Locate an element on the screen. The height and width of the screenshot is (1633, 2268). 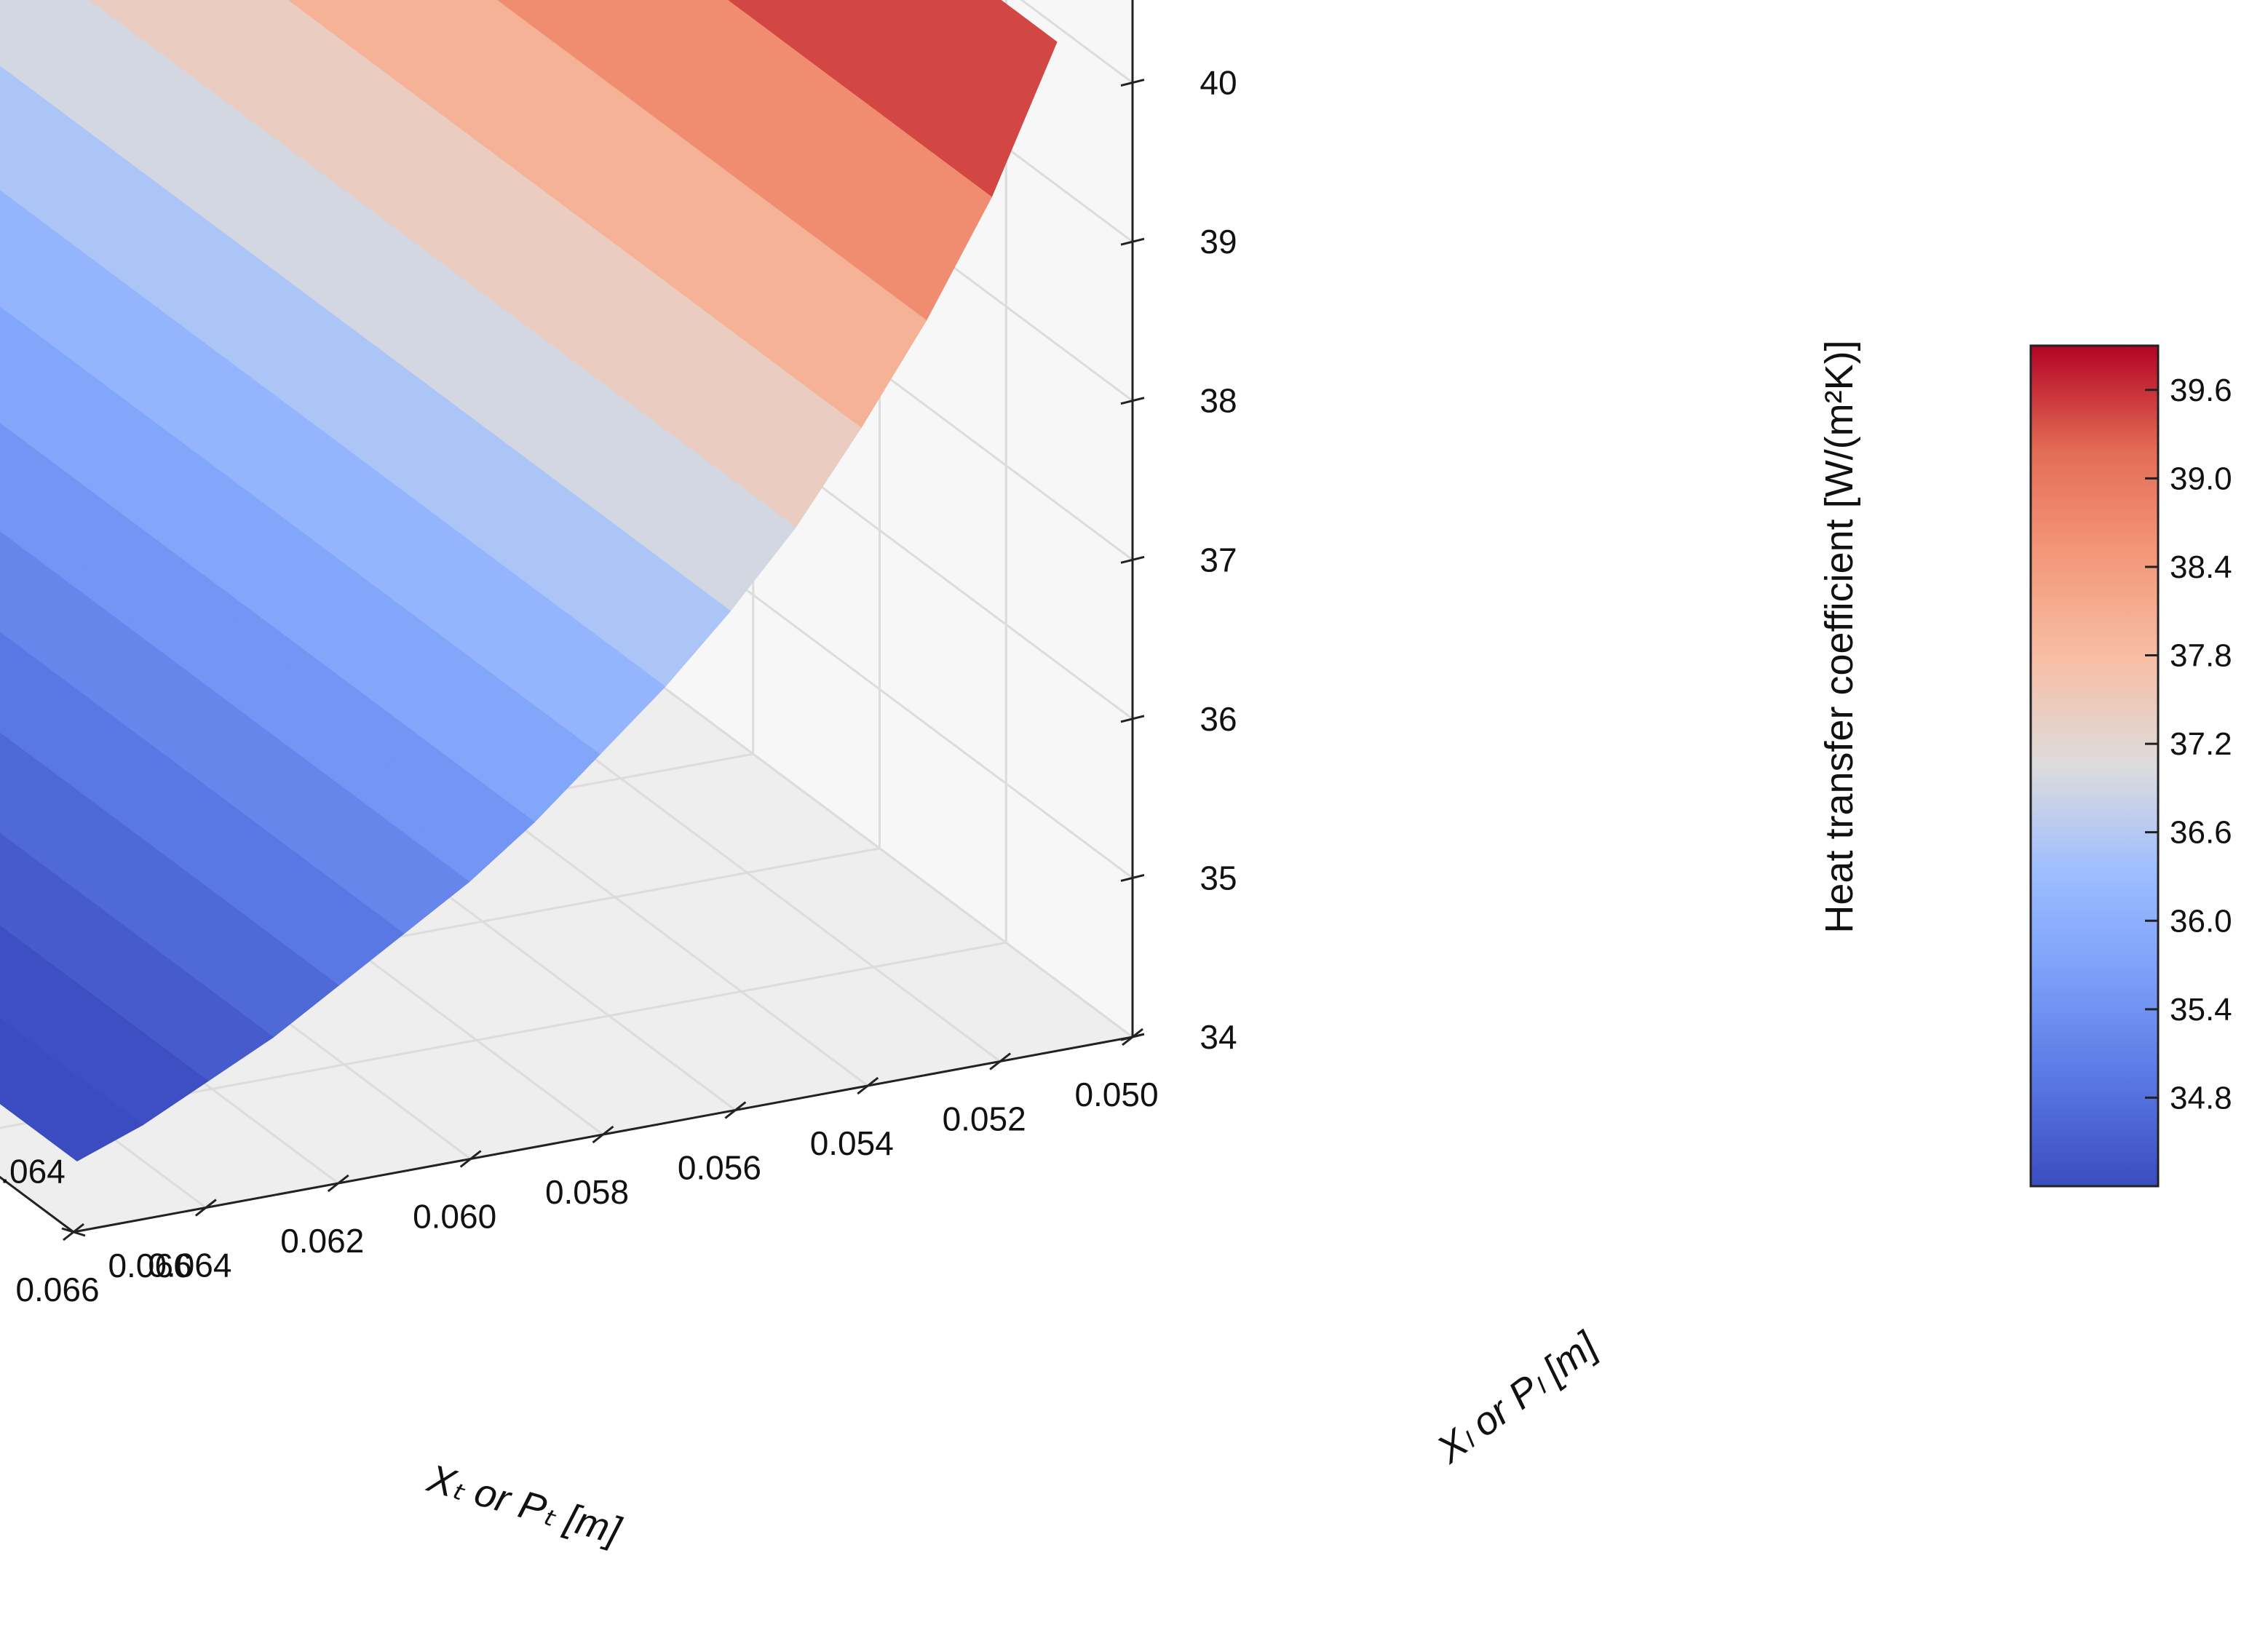
z-tick-label: 40 is located at coordinates (1218, 83).